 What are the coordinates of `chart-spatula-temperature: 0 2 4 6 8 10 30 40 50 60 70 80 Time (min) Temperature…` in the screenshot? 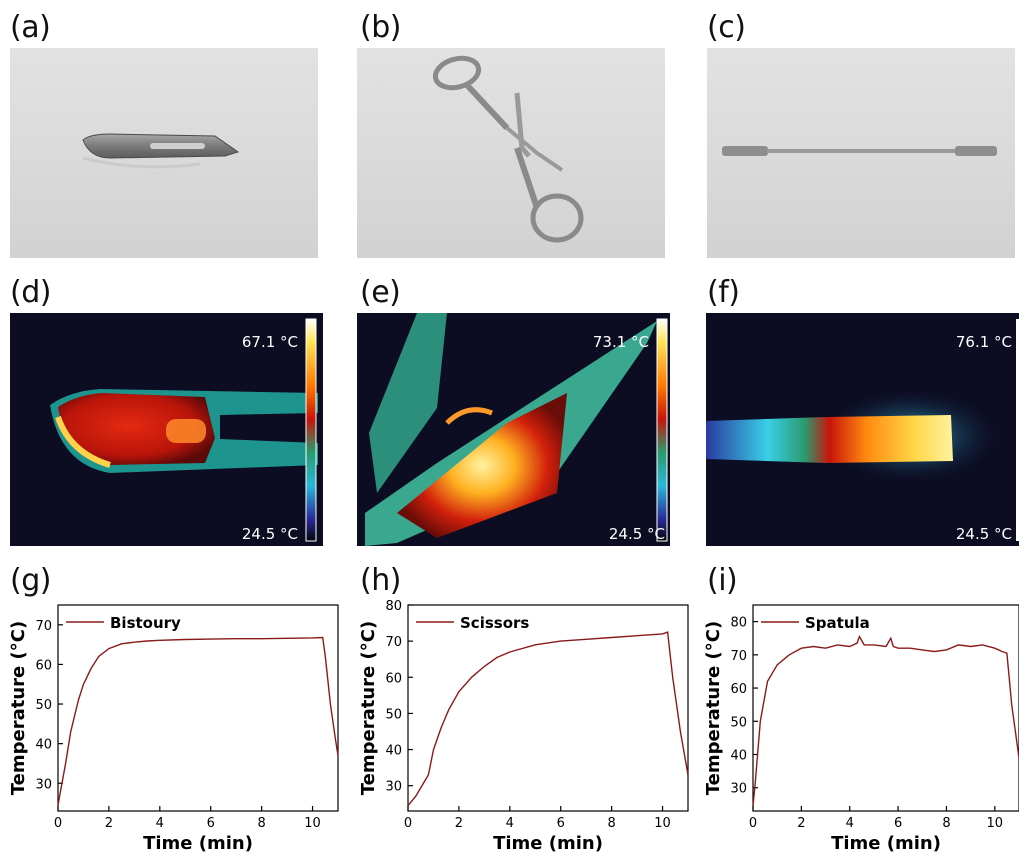 It's located at (861, 729).